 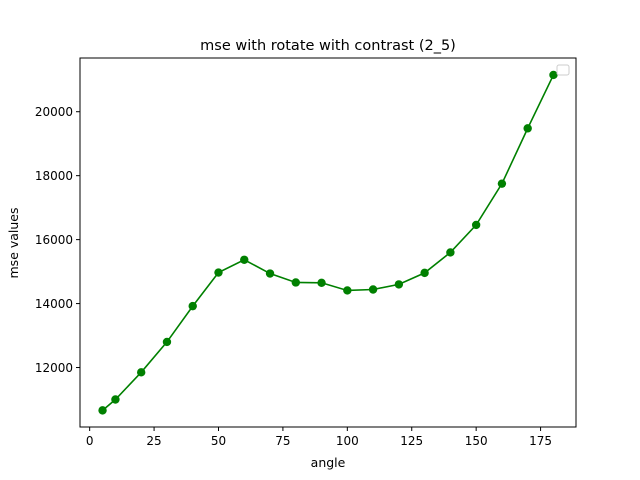 I want to click on x-tick-label: 150, so click(x=476, y=441).